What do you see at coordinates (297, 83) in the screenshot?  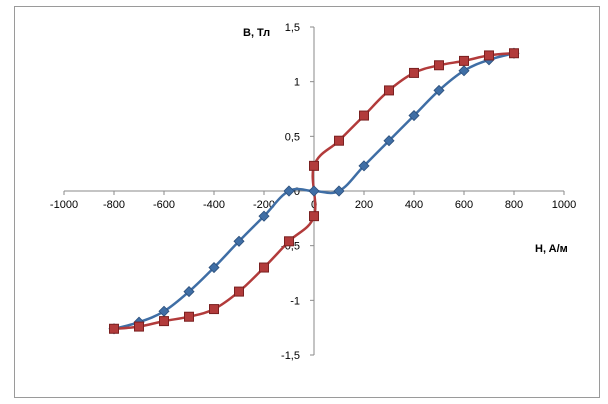 I see `y-tick-label: 1` at bounding box center [297, 83].